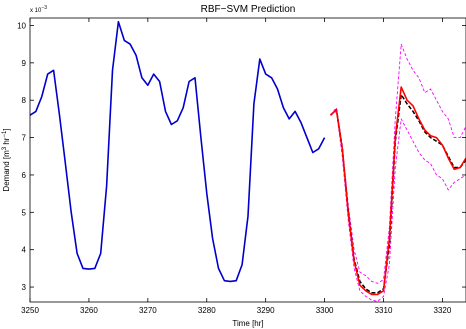 The height and width of the screenshot is (329, 466). I want to click on x-axis-label: Time [hr], so click(247, 323).